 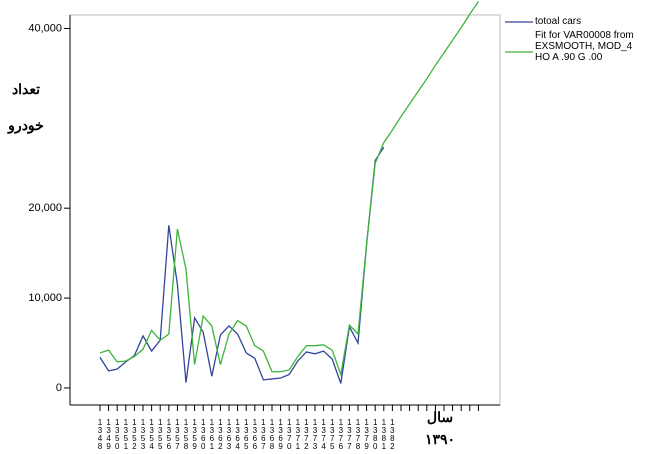 What do you see at coordinates (349, 434) in the screenshot?
I see `x-tick-label: 1377` at bounding box center [349, 434].